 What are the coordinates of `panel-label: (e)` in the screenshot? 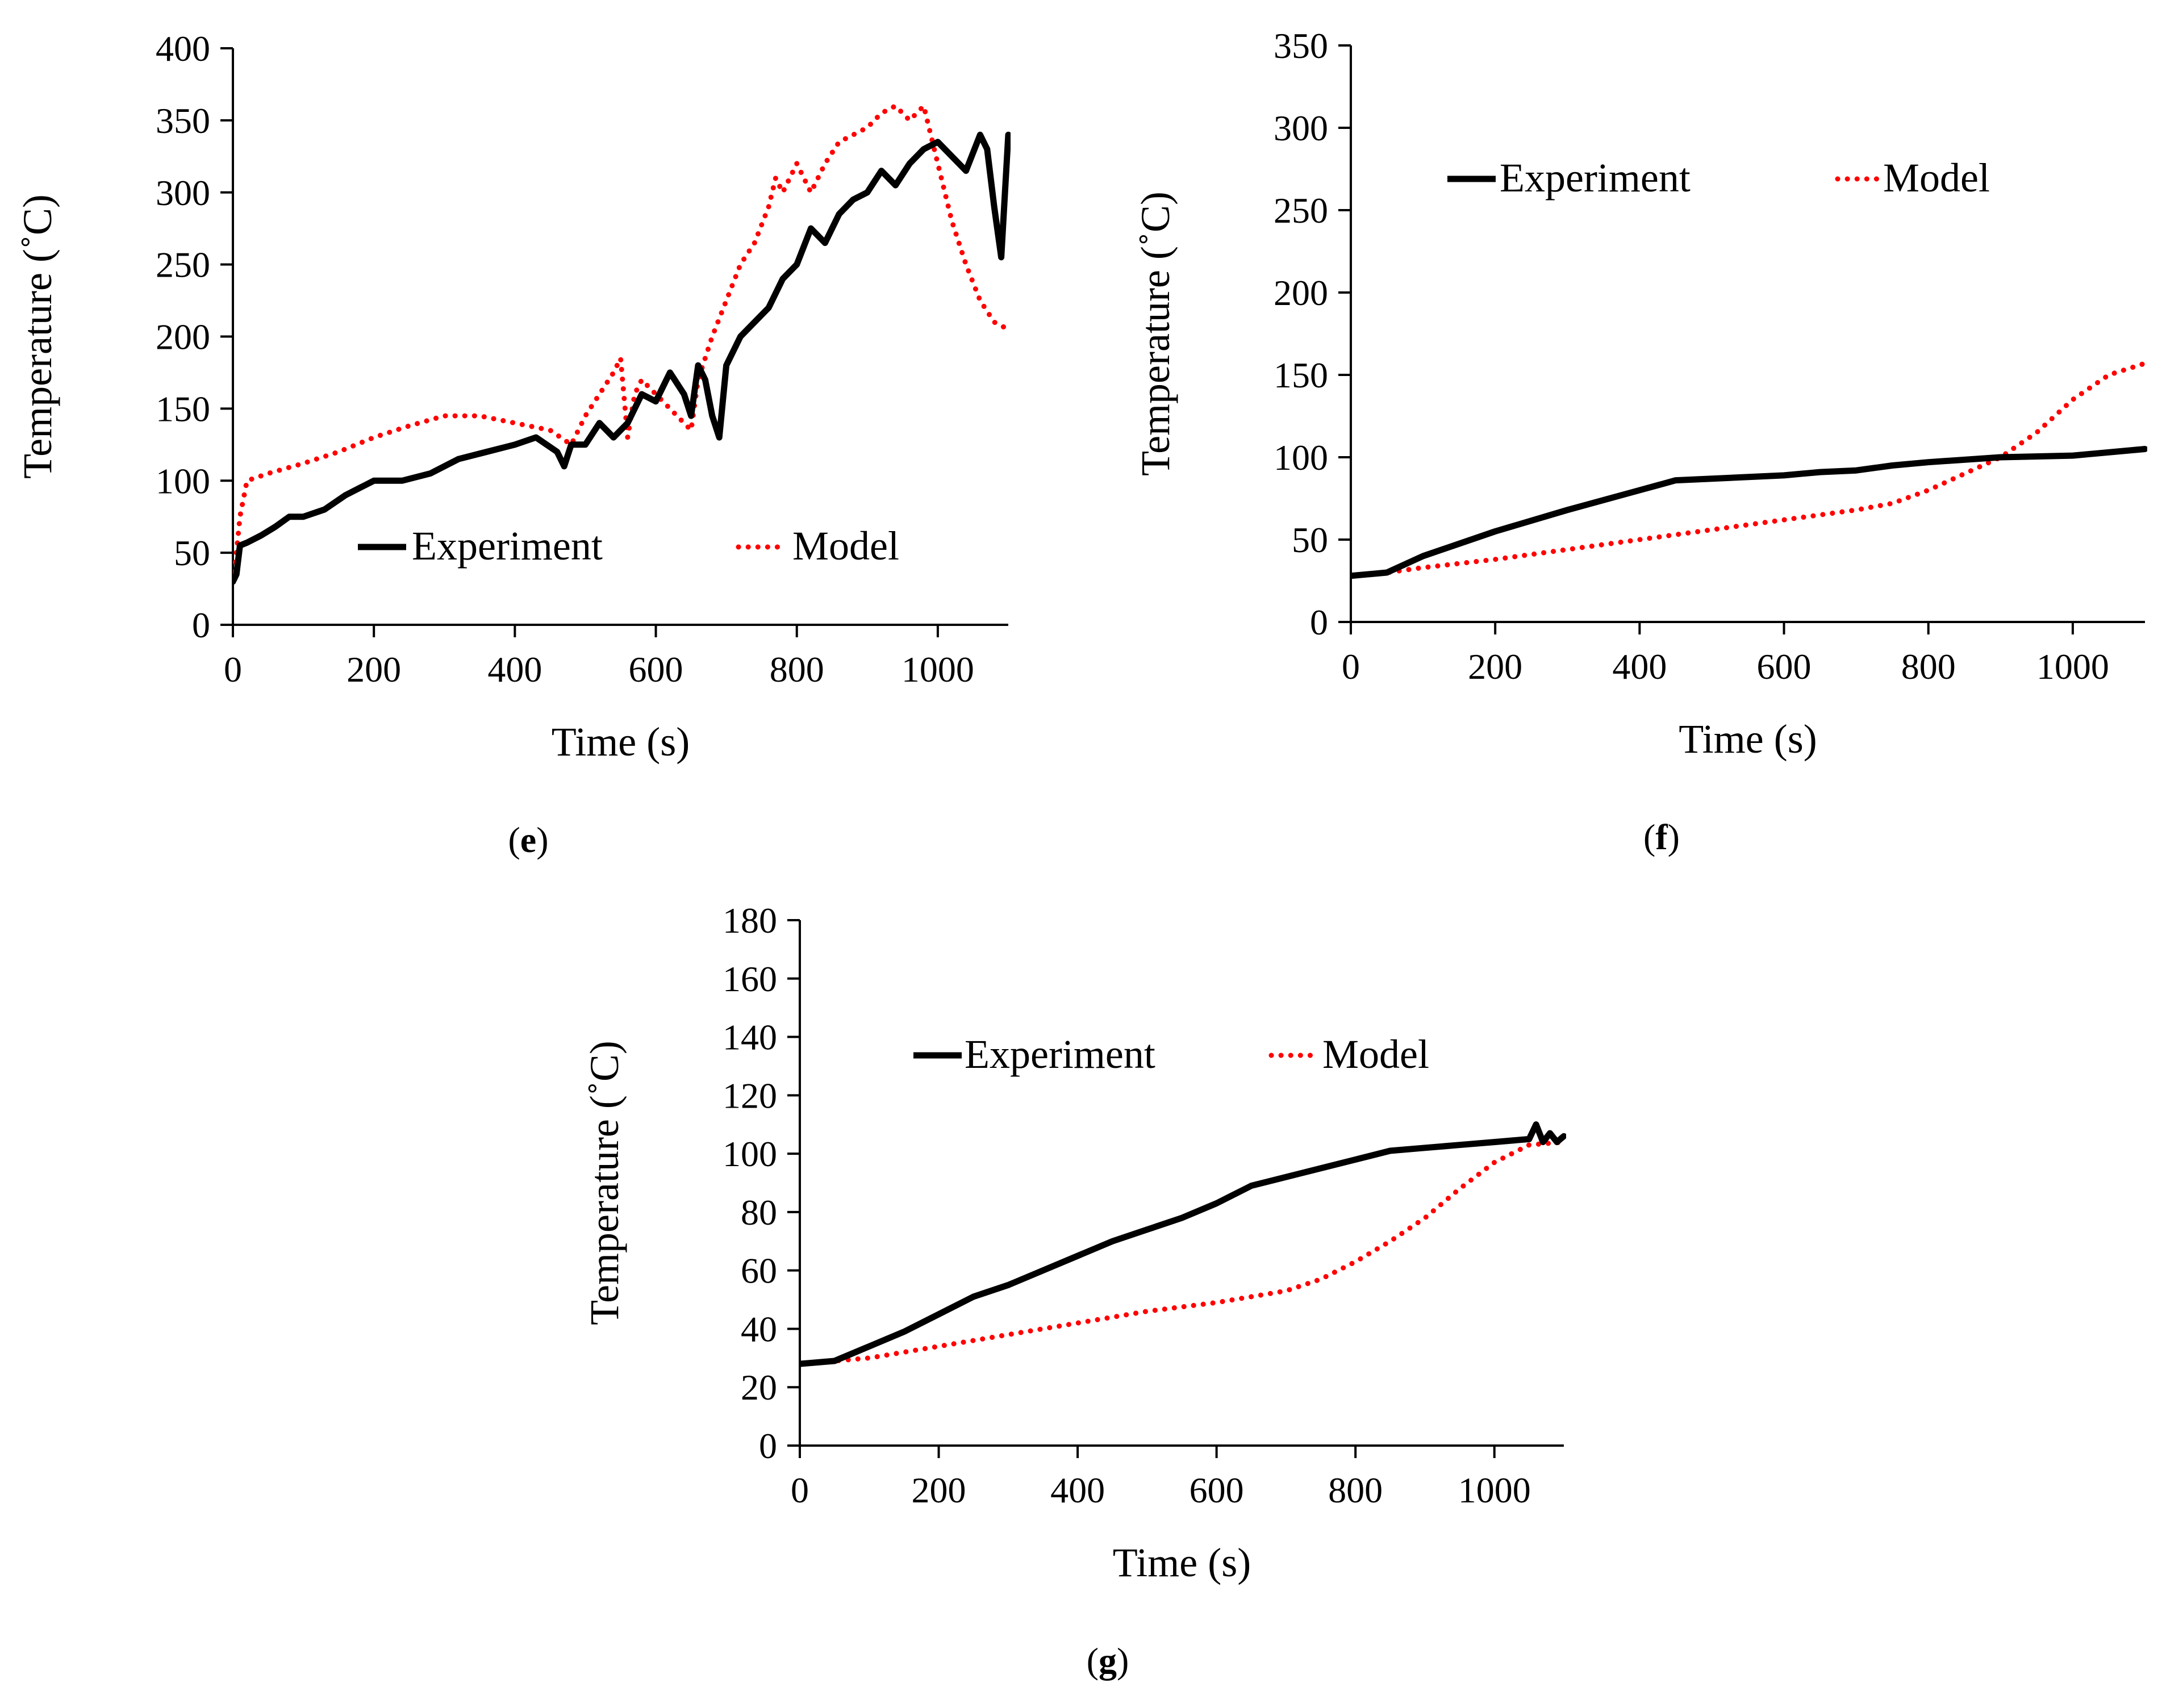 It's located at (528, 840).